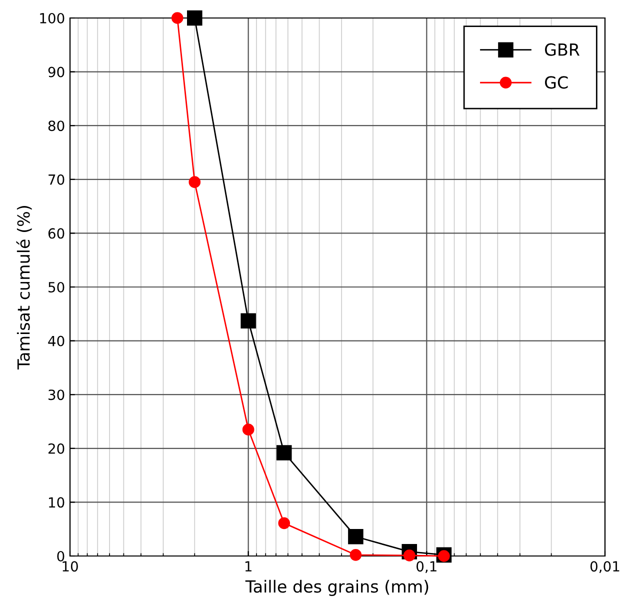 Image resolution: width=623 pixels, height=613 pixels. Describe the element at coordinates (56, 287) in the screenshot. I see `y-tick-label: 50` at that location.